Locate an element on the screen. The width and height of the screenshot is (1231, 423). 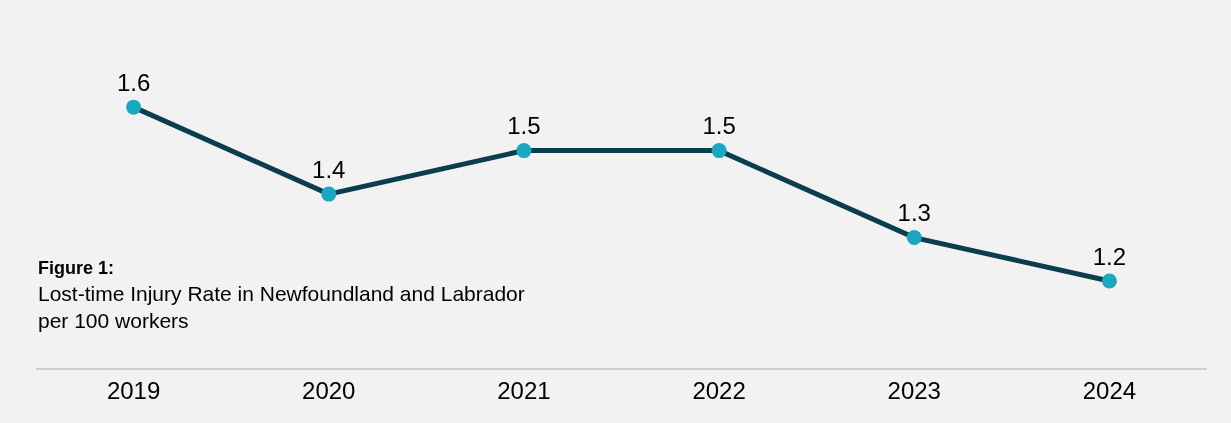
data-label: 1.4 is located at coordinates (329, 169).